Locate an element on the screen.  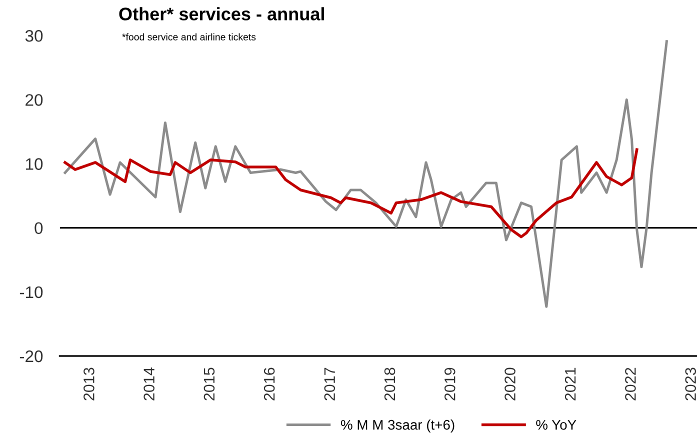
x-tick-label: 2017 is located at coordinates (330, 384).